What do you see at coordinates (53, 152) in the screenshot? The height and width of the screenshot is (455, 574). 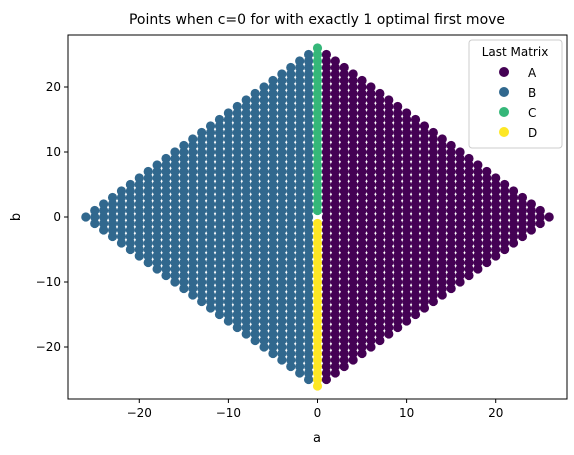 I see `y-tick-label: 10` at bounding box center [53, 152].